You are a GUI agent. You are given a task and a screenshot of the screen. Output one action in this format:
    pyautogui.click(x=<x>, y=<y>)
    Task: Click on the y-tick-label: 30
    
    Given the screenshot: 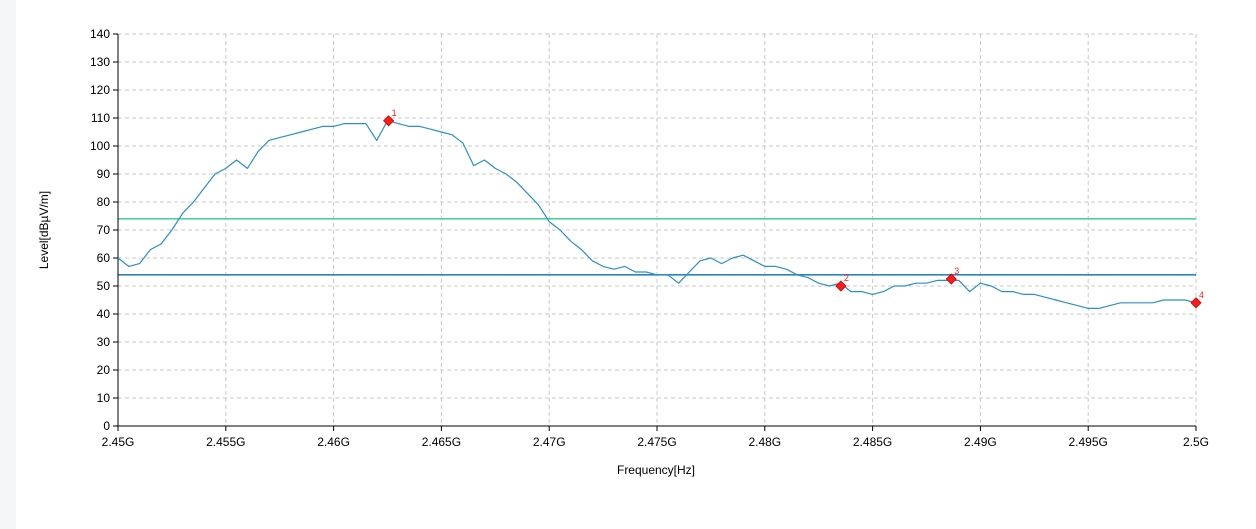 What is the action you would take?
    pyautogui.click(x=104, y=342)
    